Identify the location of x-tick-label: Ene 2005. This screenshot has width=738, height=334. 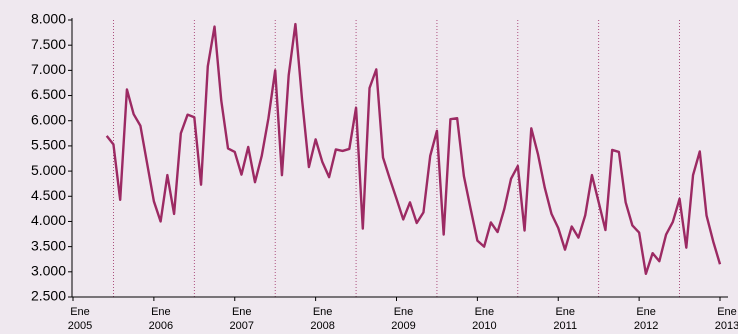
(80, 319).